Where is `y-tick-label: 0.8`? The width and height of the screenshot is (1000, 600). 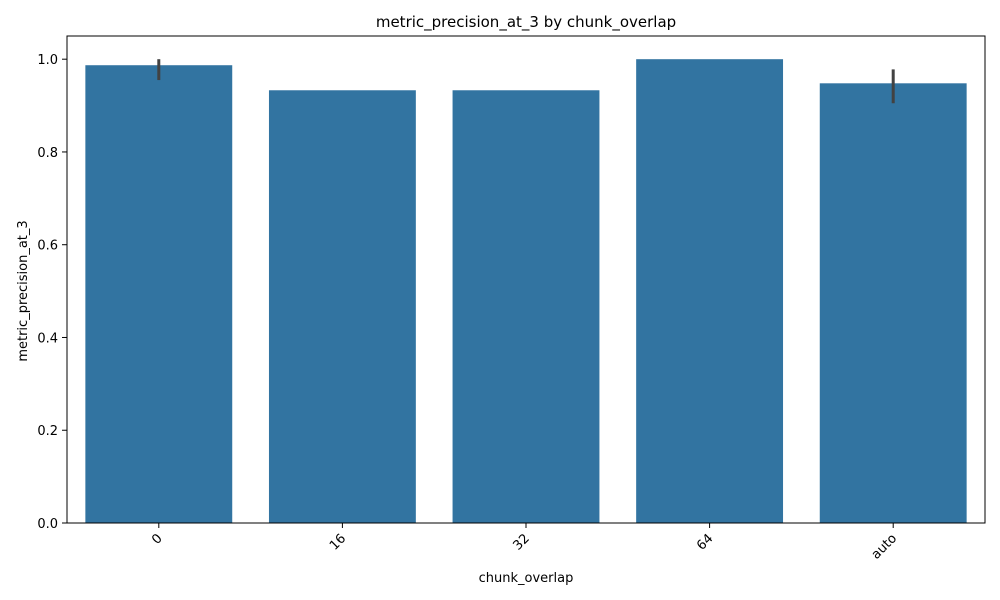
y-tick-label: 0.8 is located at coordinates (47, 153).